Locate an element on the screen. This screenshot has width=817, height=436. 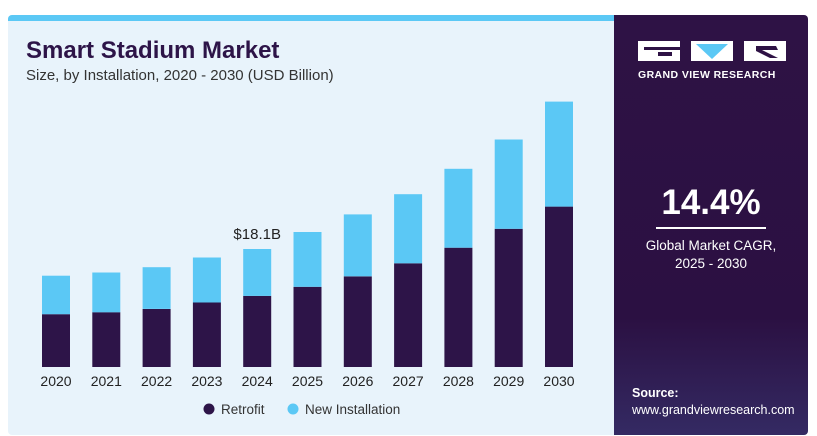
brand-logo: GRAND VIEW RESEARCH is located at coordinates (712, 60).